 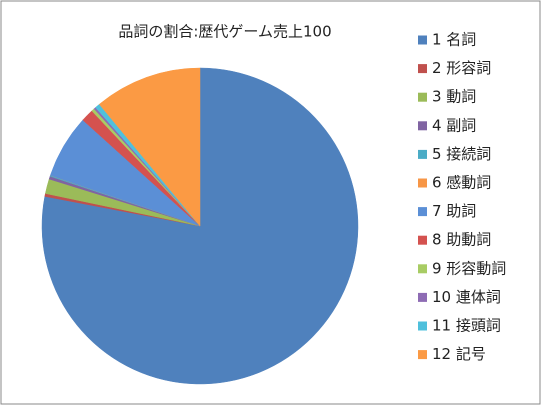 I want to click on legend-label: 1 名詞, so click(x=454, y=40).